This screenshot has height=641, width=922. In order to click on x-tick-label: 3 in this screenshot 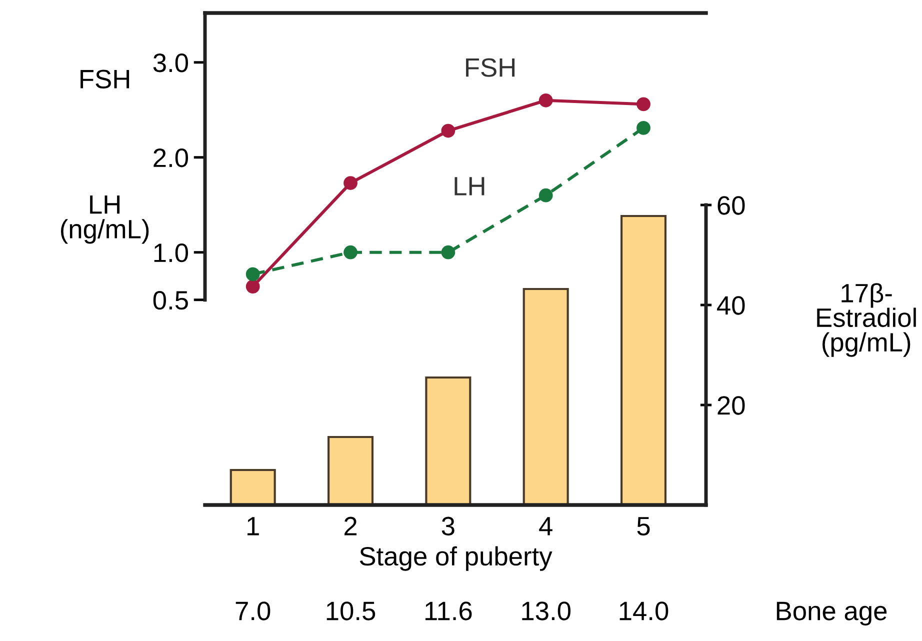, I will do `click(448, 526)`.